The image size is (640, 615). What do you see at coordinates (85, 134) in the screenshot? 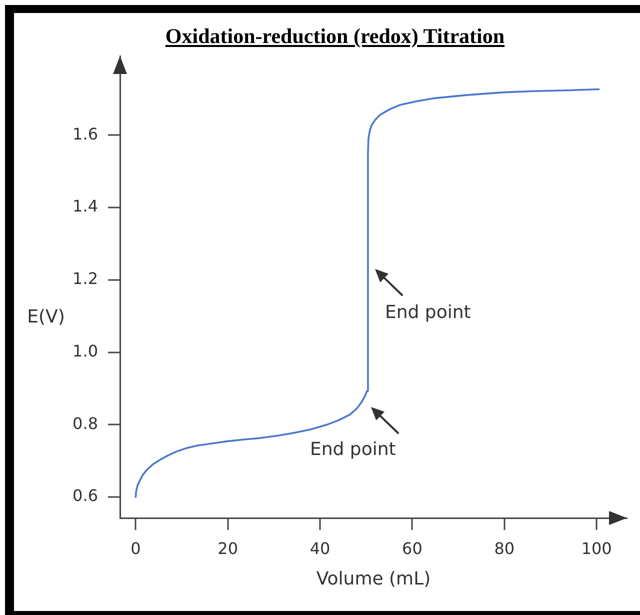
I see `y-tick-label: 1.6` at bounding box center [85, 134].